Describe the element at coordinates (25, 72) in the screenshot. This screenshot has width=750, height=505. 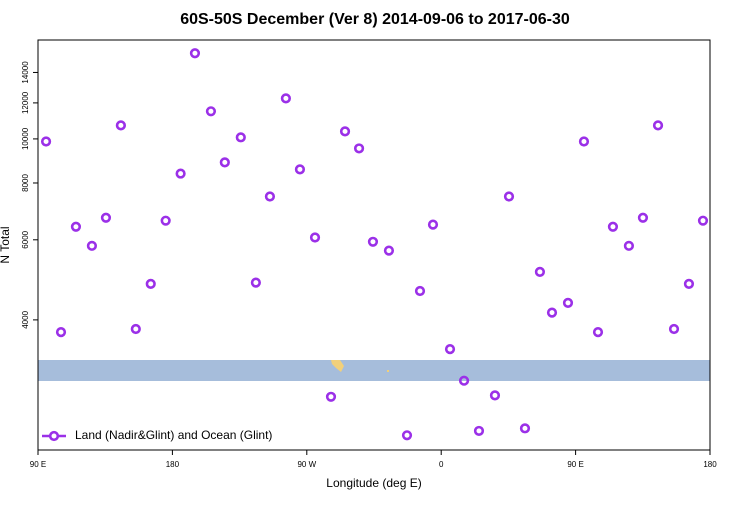
I see `y-tick-label: 14000` at that location.